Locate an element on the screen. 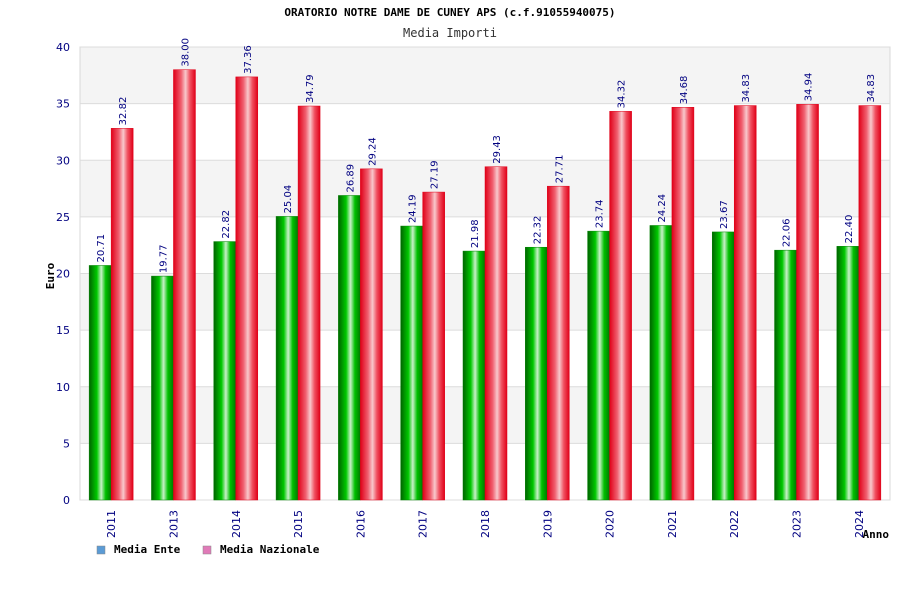 This screenshot has height=605, width=900. value-label: 23.74 is located at coordinates (600, 214).